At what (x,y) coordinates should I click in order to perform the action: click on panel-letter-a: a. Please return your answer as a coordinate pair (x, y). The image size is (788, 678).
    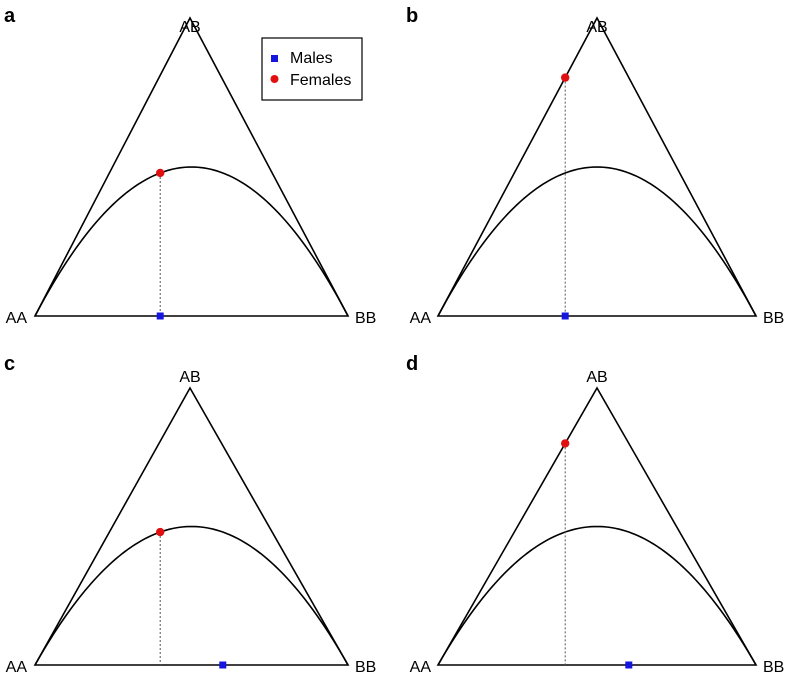
    Looking at the image, I should click on (10, 16).